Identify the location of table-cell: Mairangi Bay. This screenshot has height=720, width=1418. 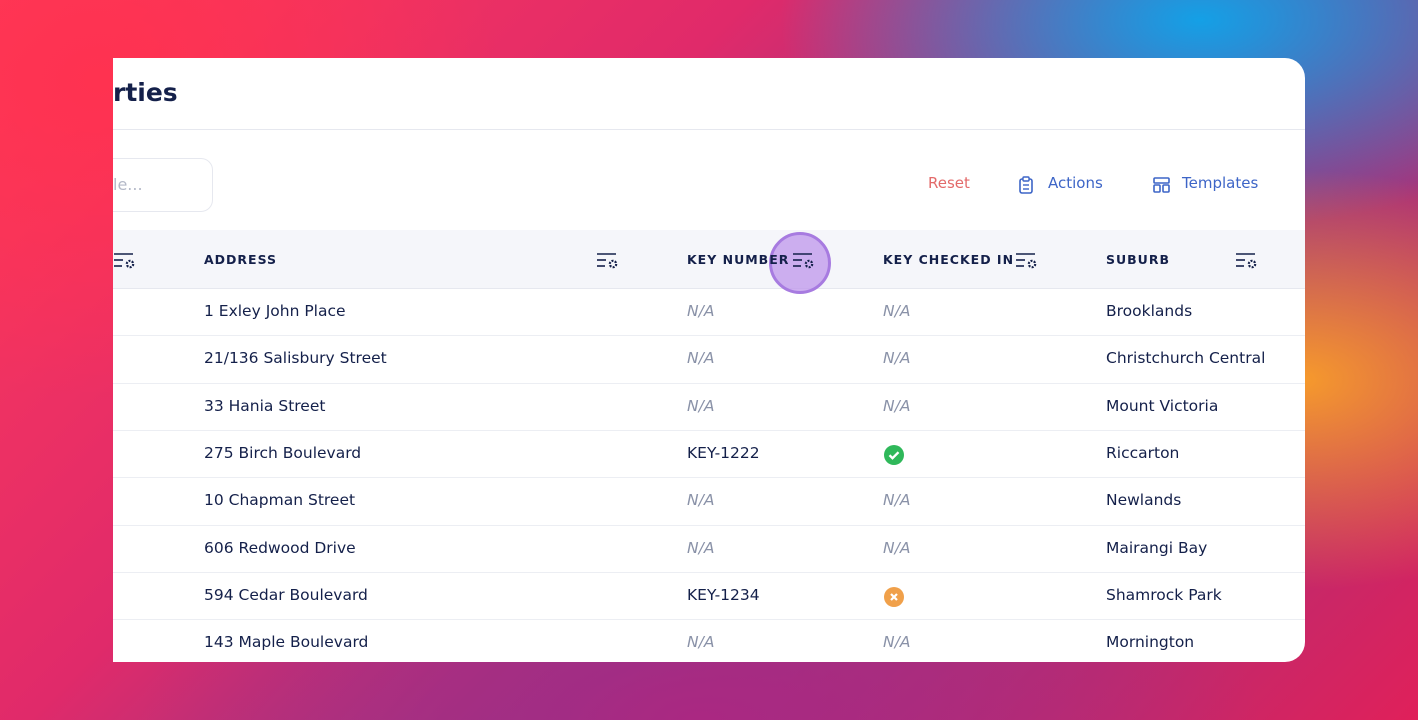
(1157, 547).